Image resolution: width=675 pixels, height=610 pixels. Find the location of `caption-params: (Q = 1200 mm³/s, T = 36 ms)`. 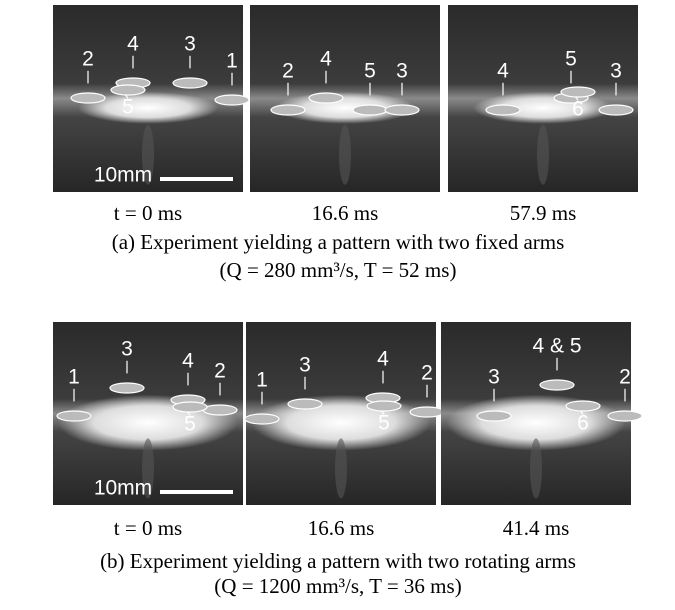

caption-params: (Q = 1200 mm³/s, T = 36 ms) is located at coordinates (337, 586).